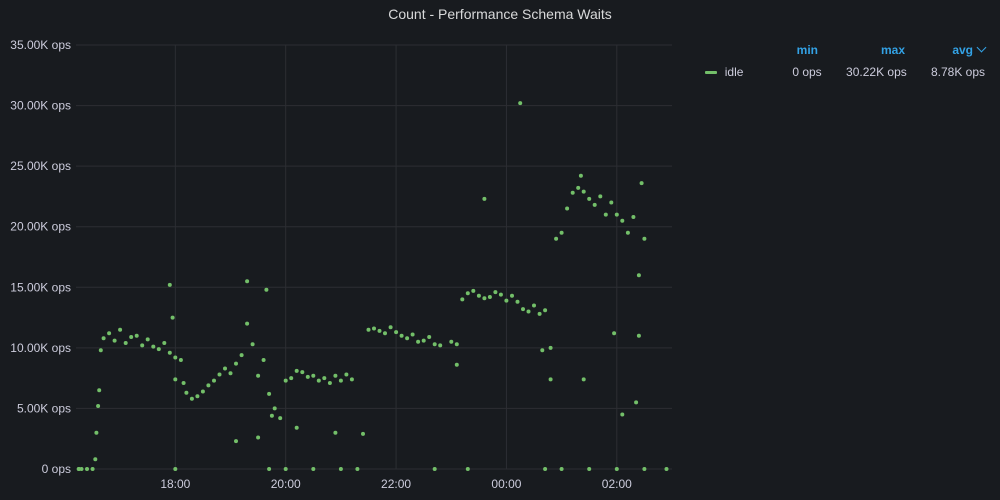 The height and width of the screenshot is (500, 1000). I want to click on legend-row-idle: idle 0 ops 30.22K ops 8.78K ops, so click(840, 72).